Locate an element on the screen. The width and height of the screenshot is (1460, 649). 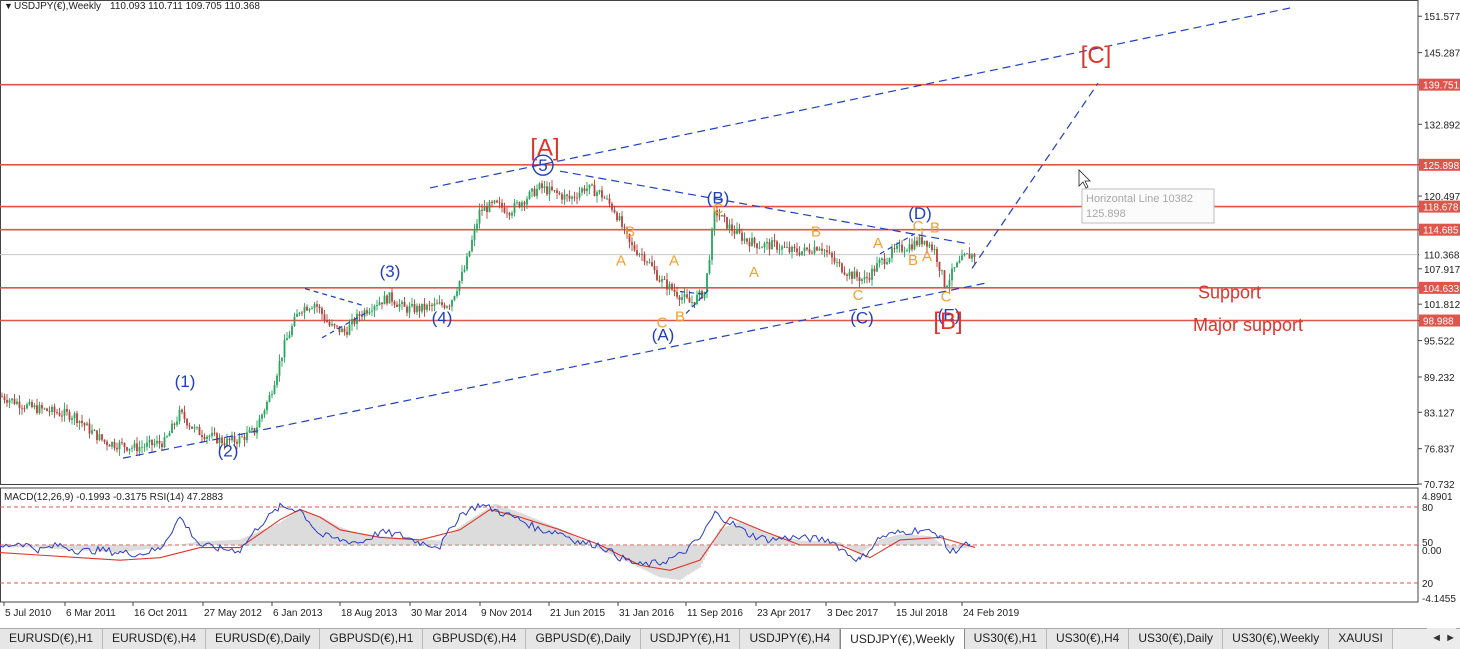
chart-tab-7: USDJPY(€),H4 is located at coordinates (790, 639).